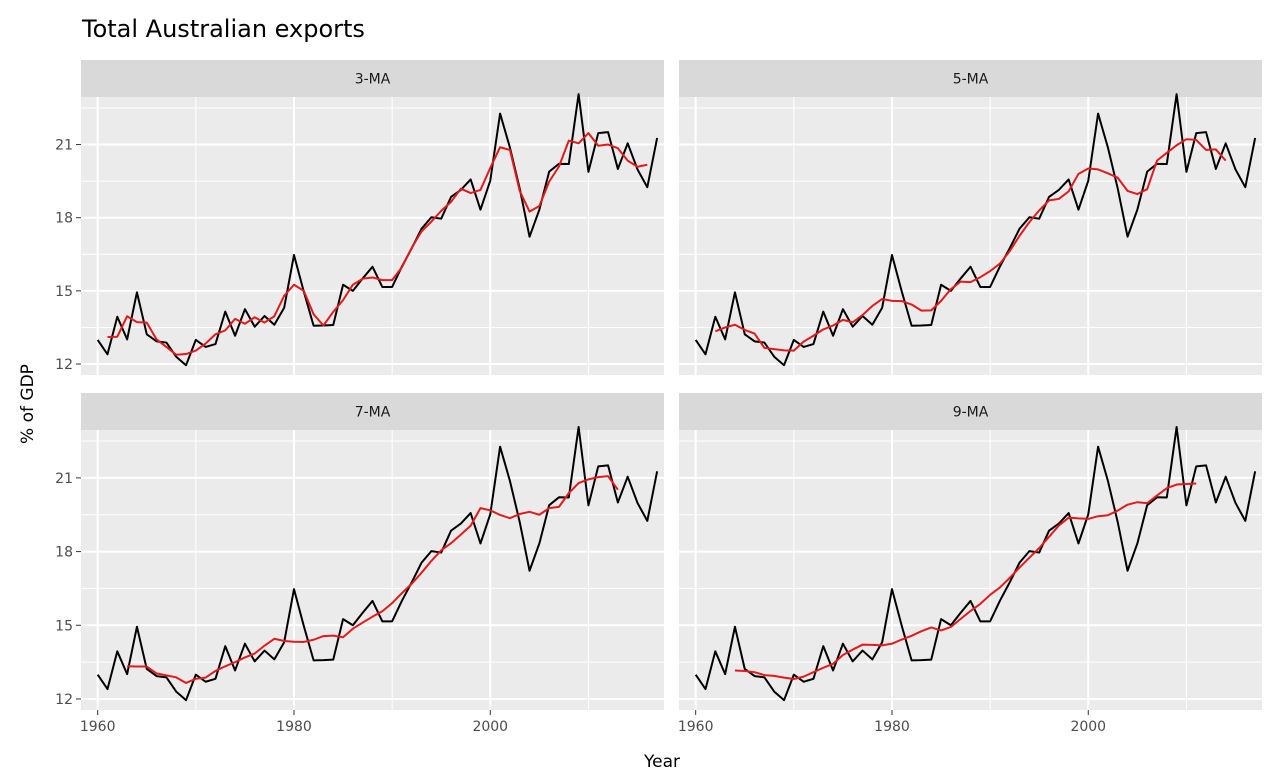 Image resolution: width=1276 pixels, height=783 pixels. I want to click on facet-strip-label: 5-MA, so click(971, 80).